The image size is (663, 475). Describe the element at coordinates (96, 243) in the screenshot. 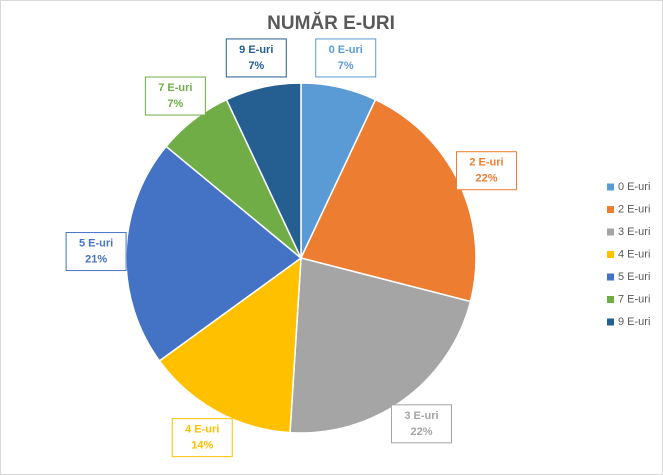

I see `data-label-name: 5 E-uri` at that location.